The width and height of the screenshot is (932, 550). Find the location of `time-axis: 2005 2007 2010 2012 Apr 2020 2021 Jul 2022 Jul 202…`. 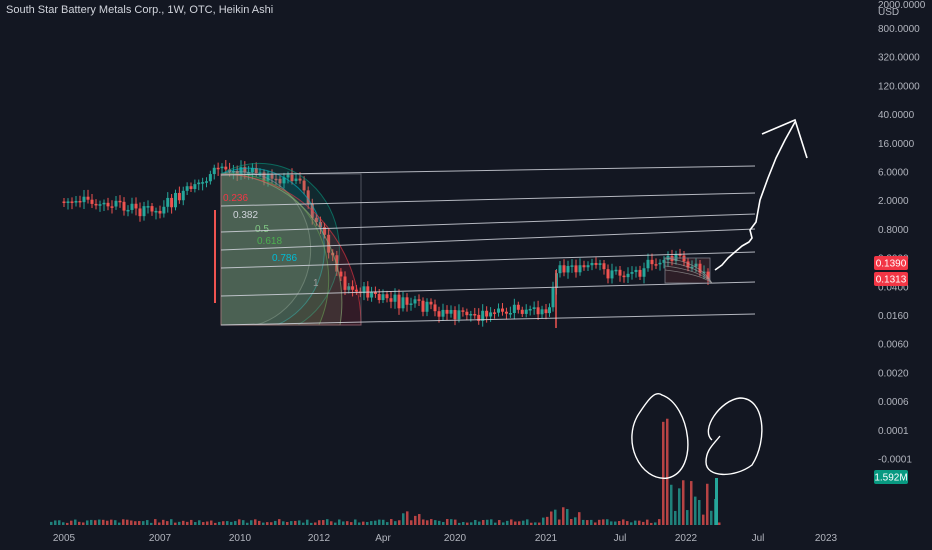

time-axis: 2005 2007 2010 2012 Apr 2020 2021 Jul 2022 Jul 202… is located at coordinates (445, 538).